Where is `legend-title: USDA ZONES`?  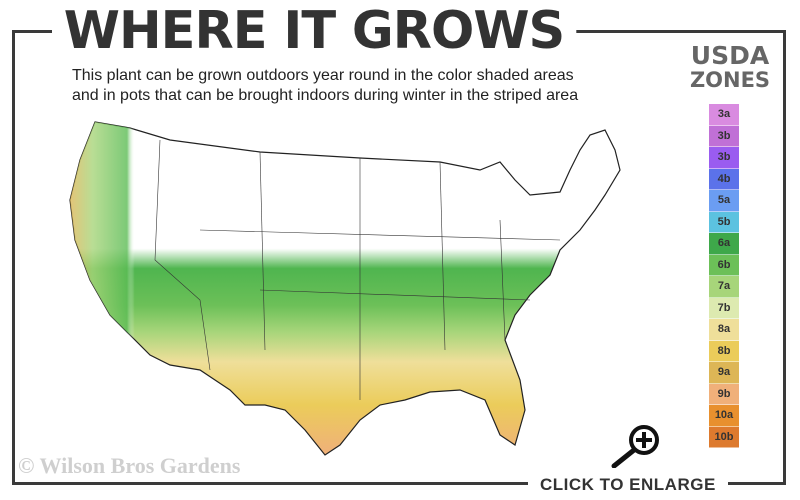 legend-title: USDA ZONES is located at coordinates (730, 66).